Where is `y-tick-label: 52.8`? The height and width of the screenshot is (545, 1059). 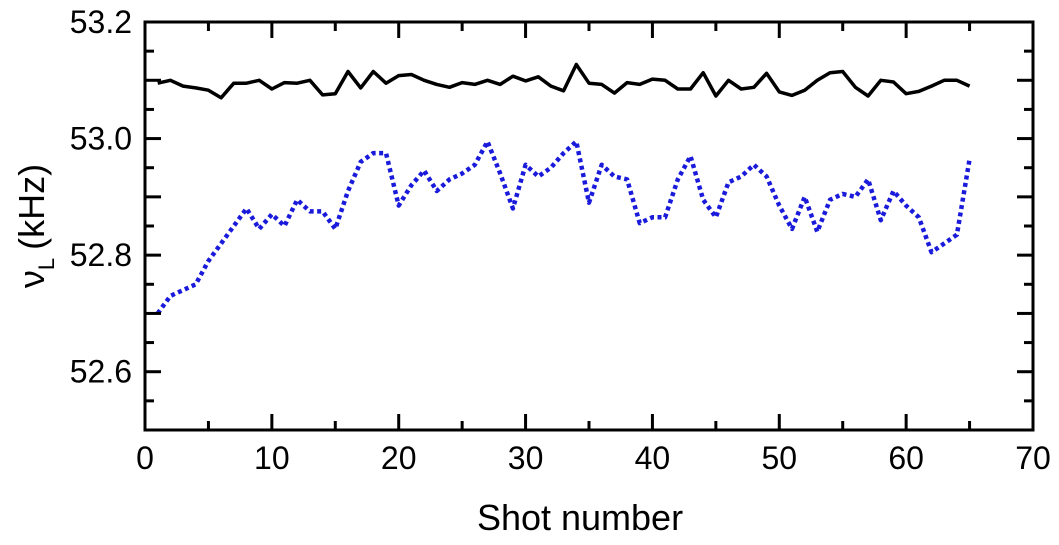
y-tick-label: 52.8 is located at coordinates (101, 255).